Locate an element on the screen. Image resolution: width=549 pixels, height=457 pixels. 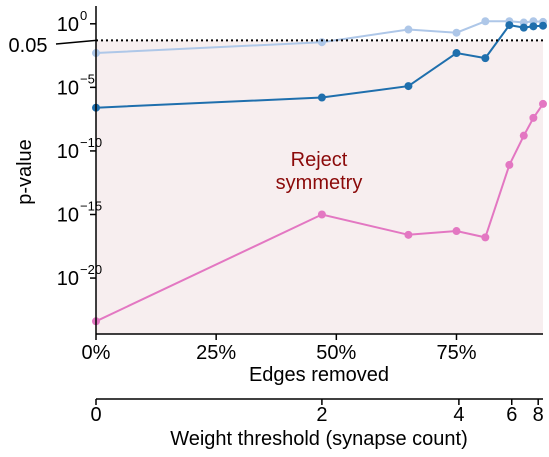
reject-label-line1: Reject is located at coordinates (319, 160).